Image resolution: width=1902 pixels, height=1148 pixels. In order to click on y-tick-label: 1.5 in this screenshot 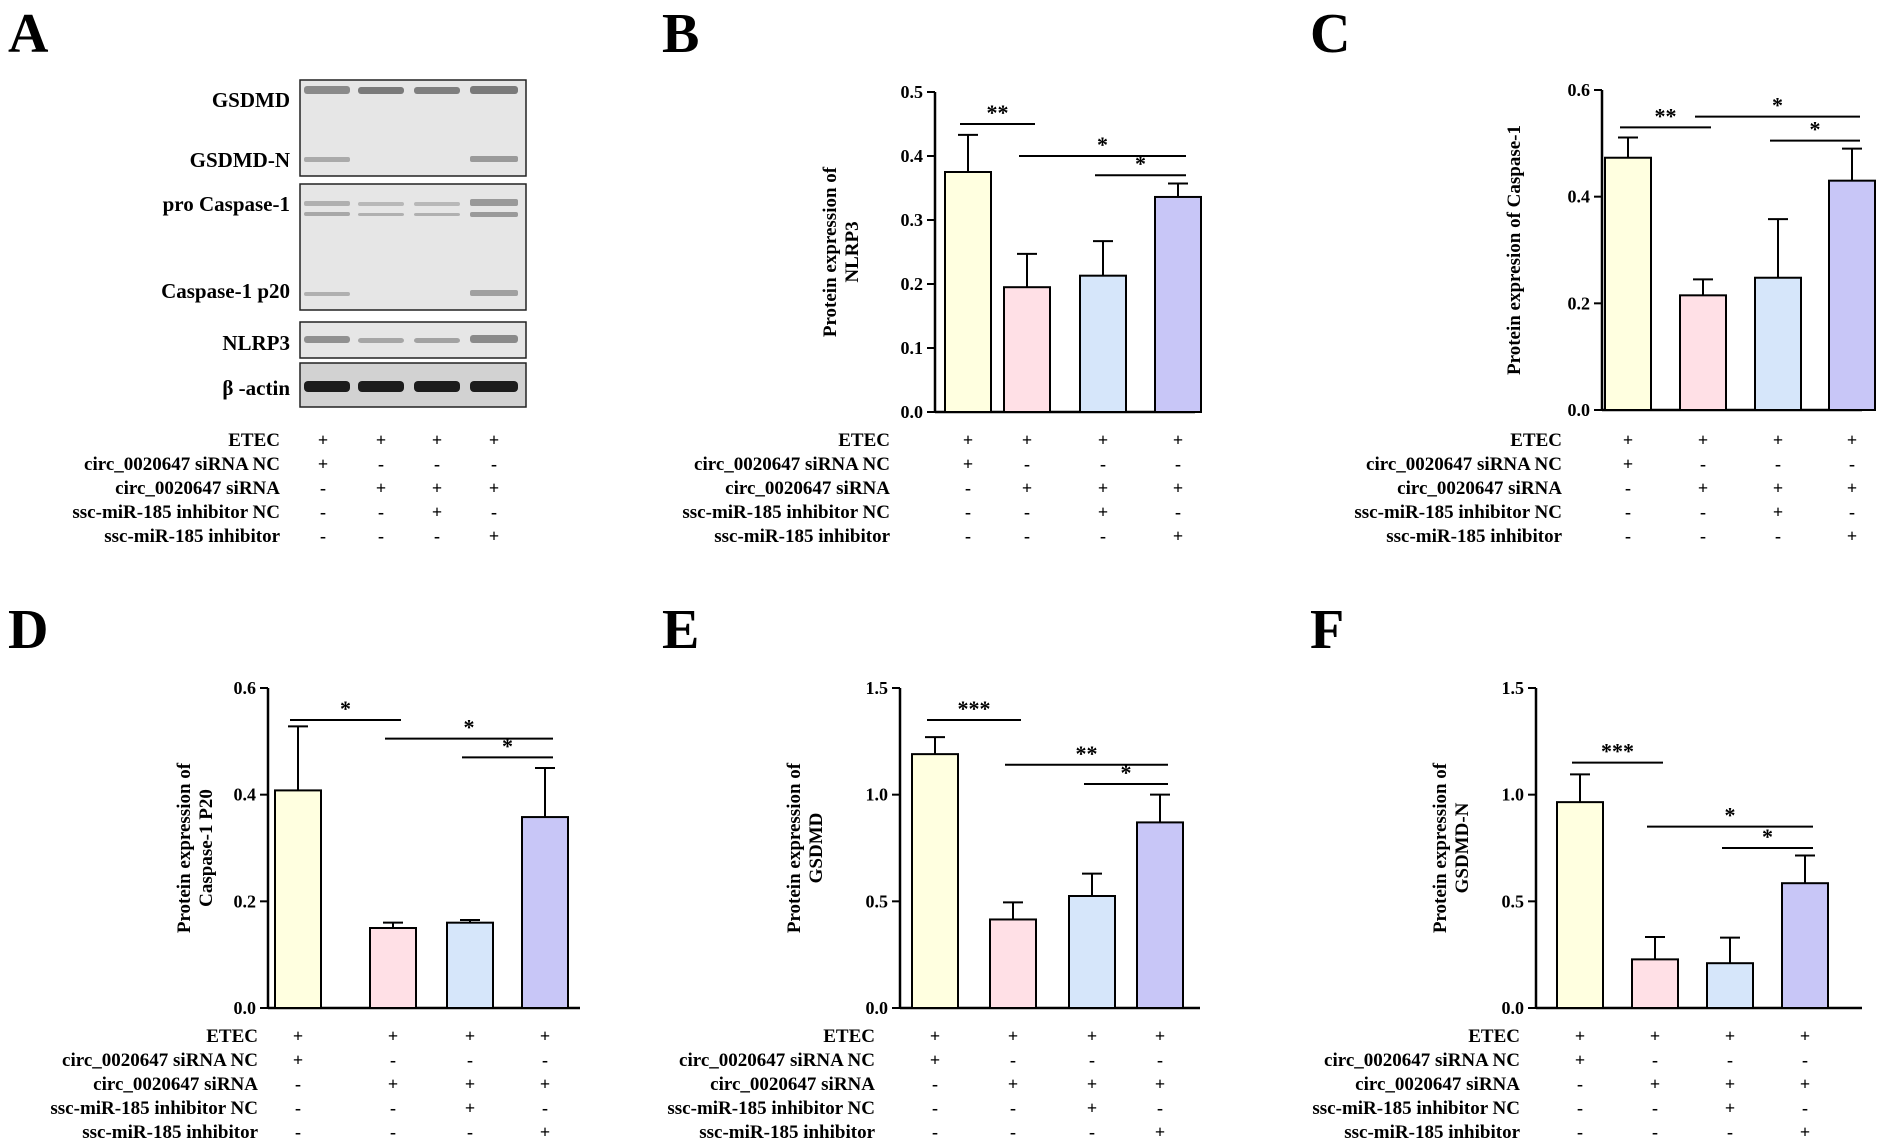, I will do `click(1513, 688)`.